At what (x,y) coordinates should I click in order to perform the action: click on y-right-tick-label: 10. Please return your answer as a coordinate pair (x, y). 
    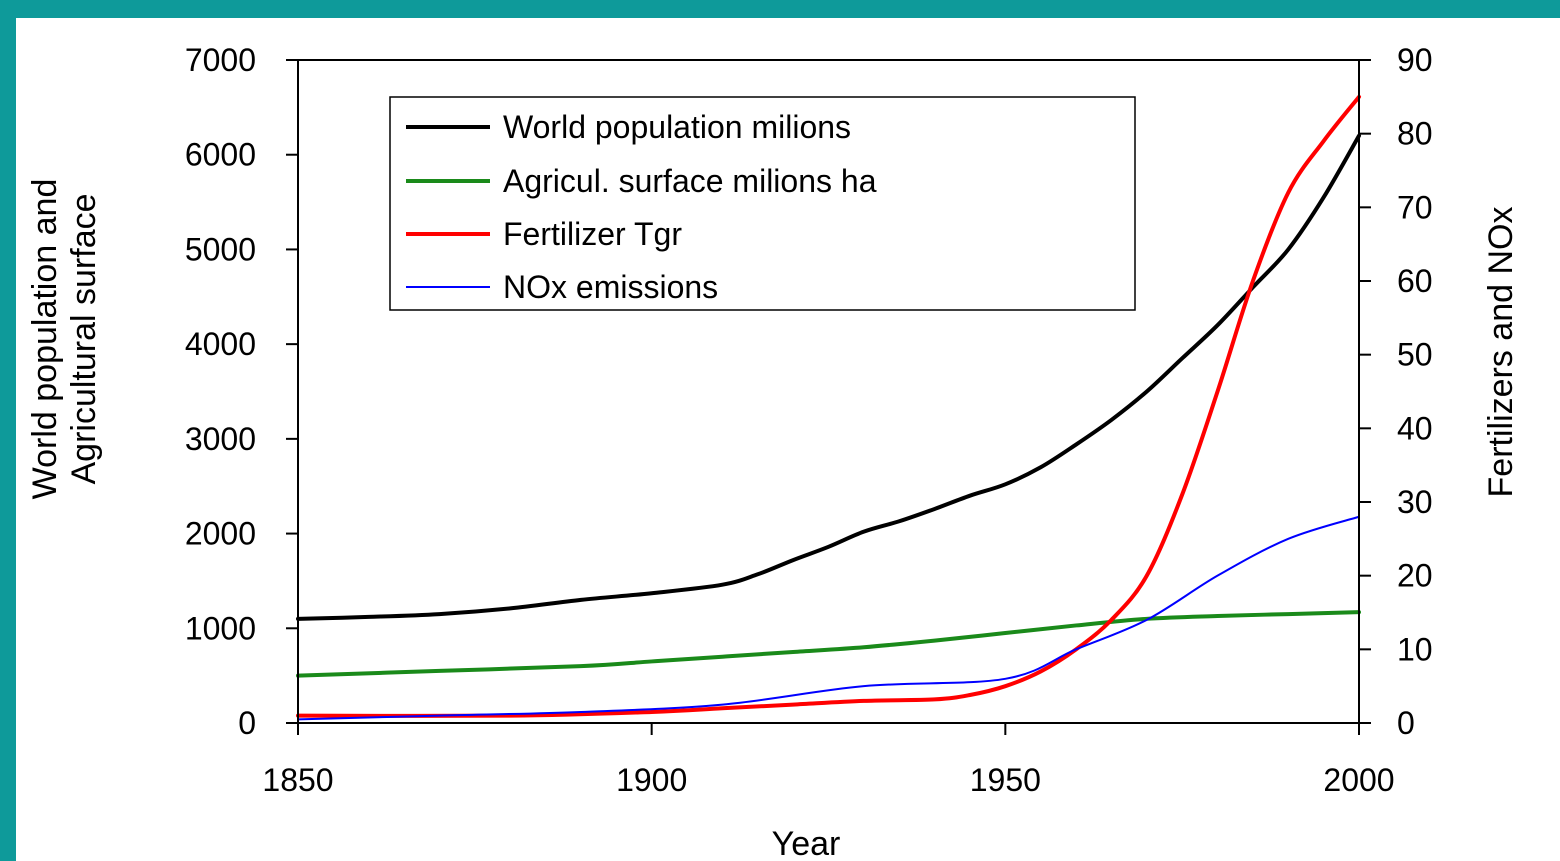
    Looking at the image, I should click on (1415, 649).